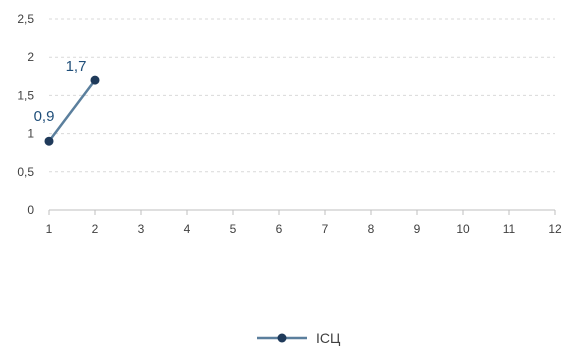 The image size is (571, 349). I want to click on y-tick-label: 1, so click(30, 134).